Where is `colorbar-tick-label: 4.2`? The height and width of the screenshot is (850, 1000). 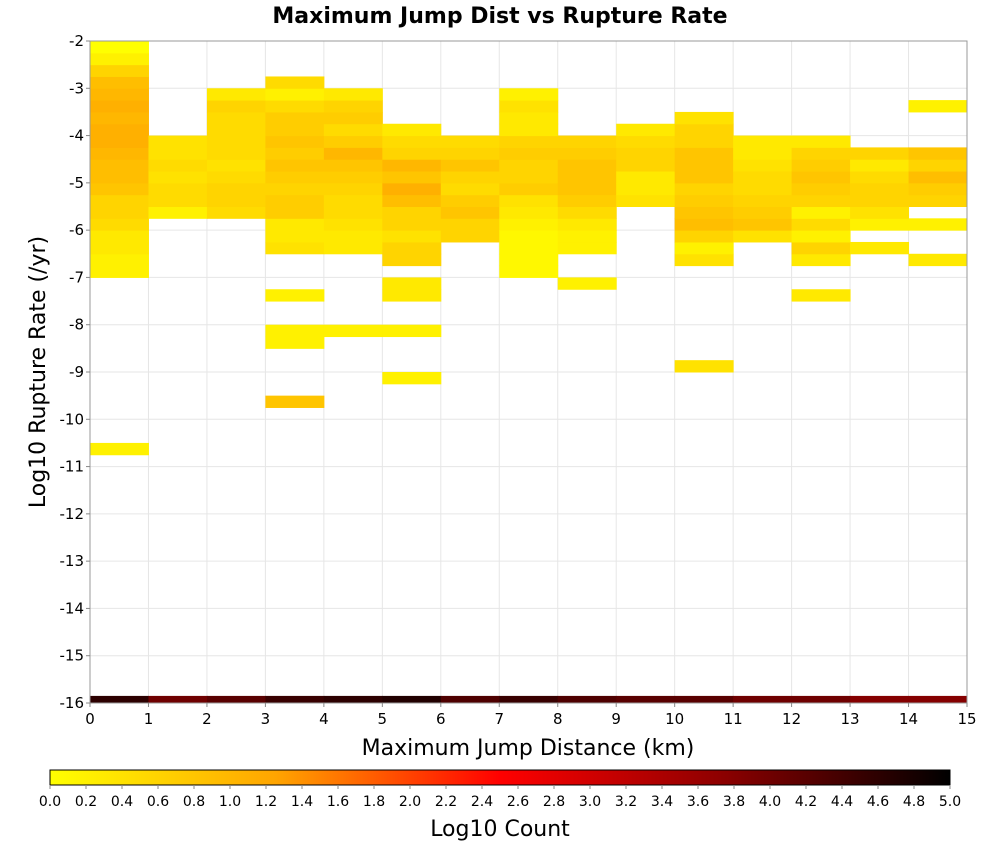
colorbar-tick-label: 4.2 is located at coordinates (806, 802).